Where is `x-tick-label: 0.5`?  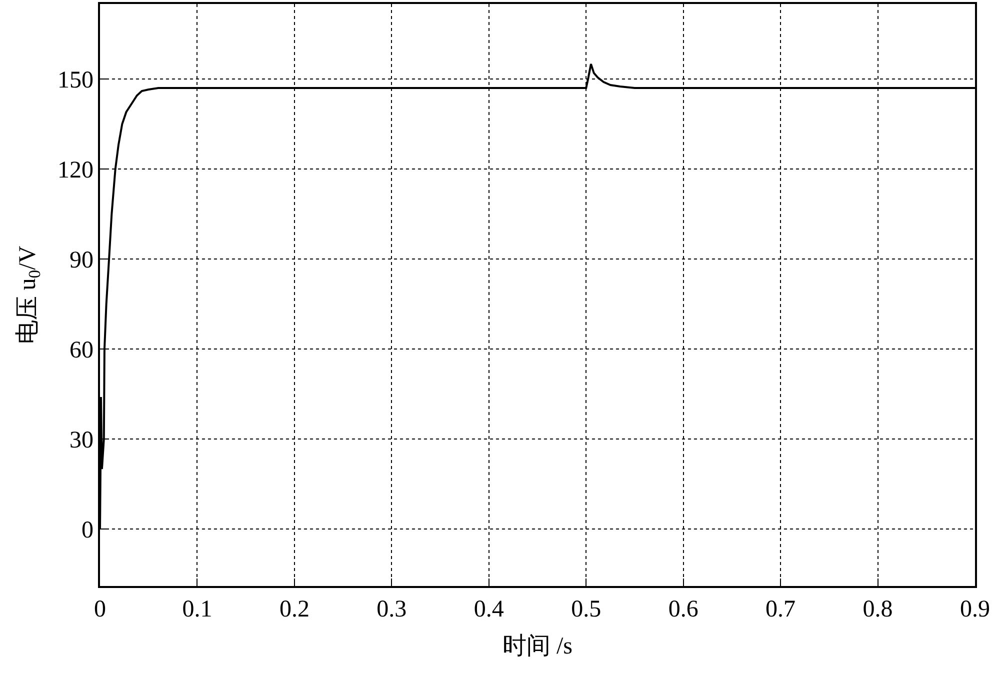
x-tick-label: 0.5 is located at coordinates (586, 609).